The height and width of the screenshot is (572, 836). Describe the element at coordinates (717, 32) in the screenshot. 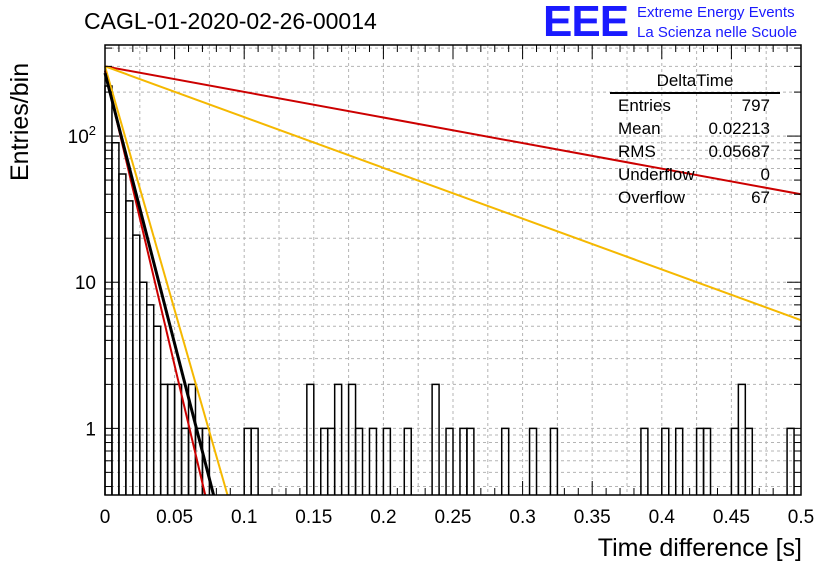

I see `eee-logo-line-2: La Scienza nelle Scuole` at that location.